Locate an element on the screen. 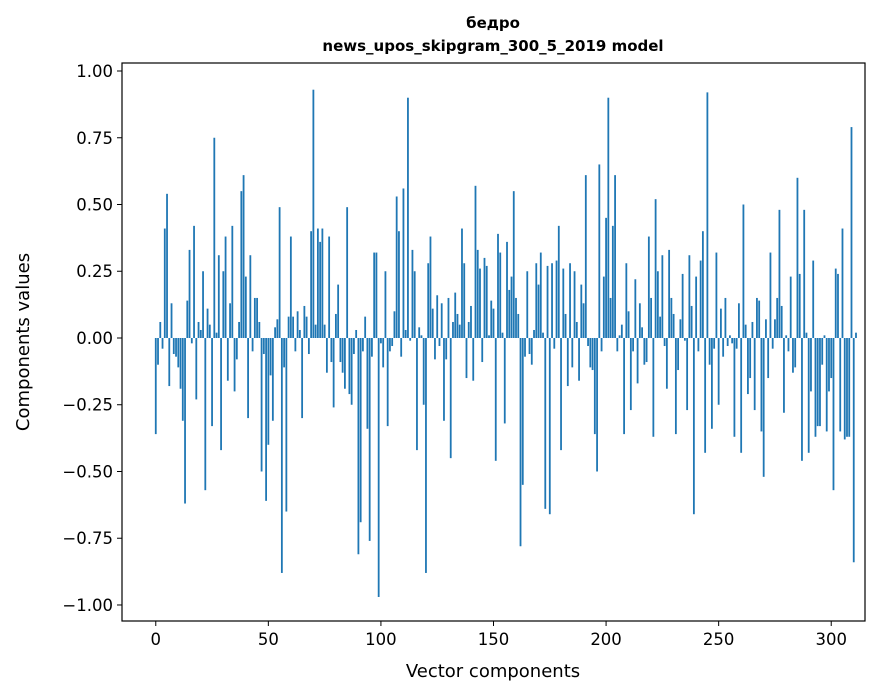 Image resolution: width=880 pixels, height=696 pixels. y-axis-label: Components values is located at coordinates (23, 342).